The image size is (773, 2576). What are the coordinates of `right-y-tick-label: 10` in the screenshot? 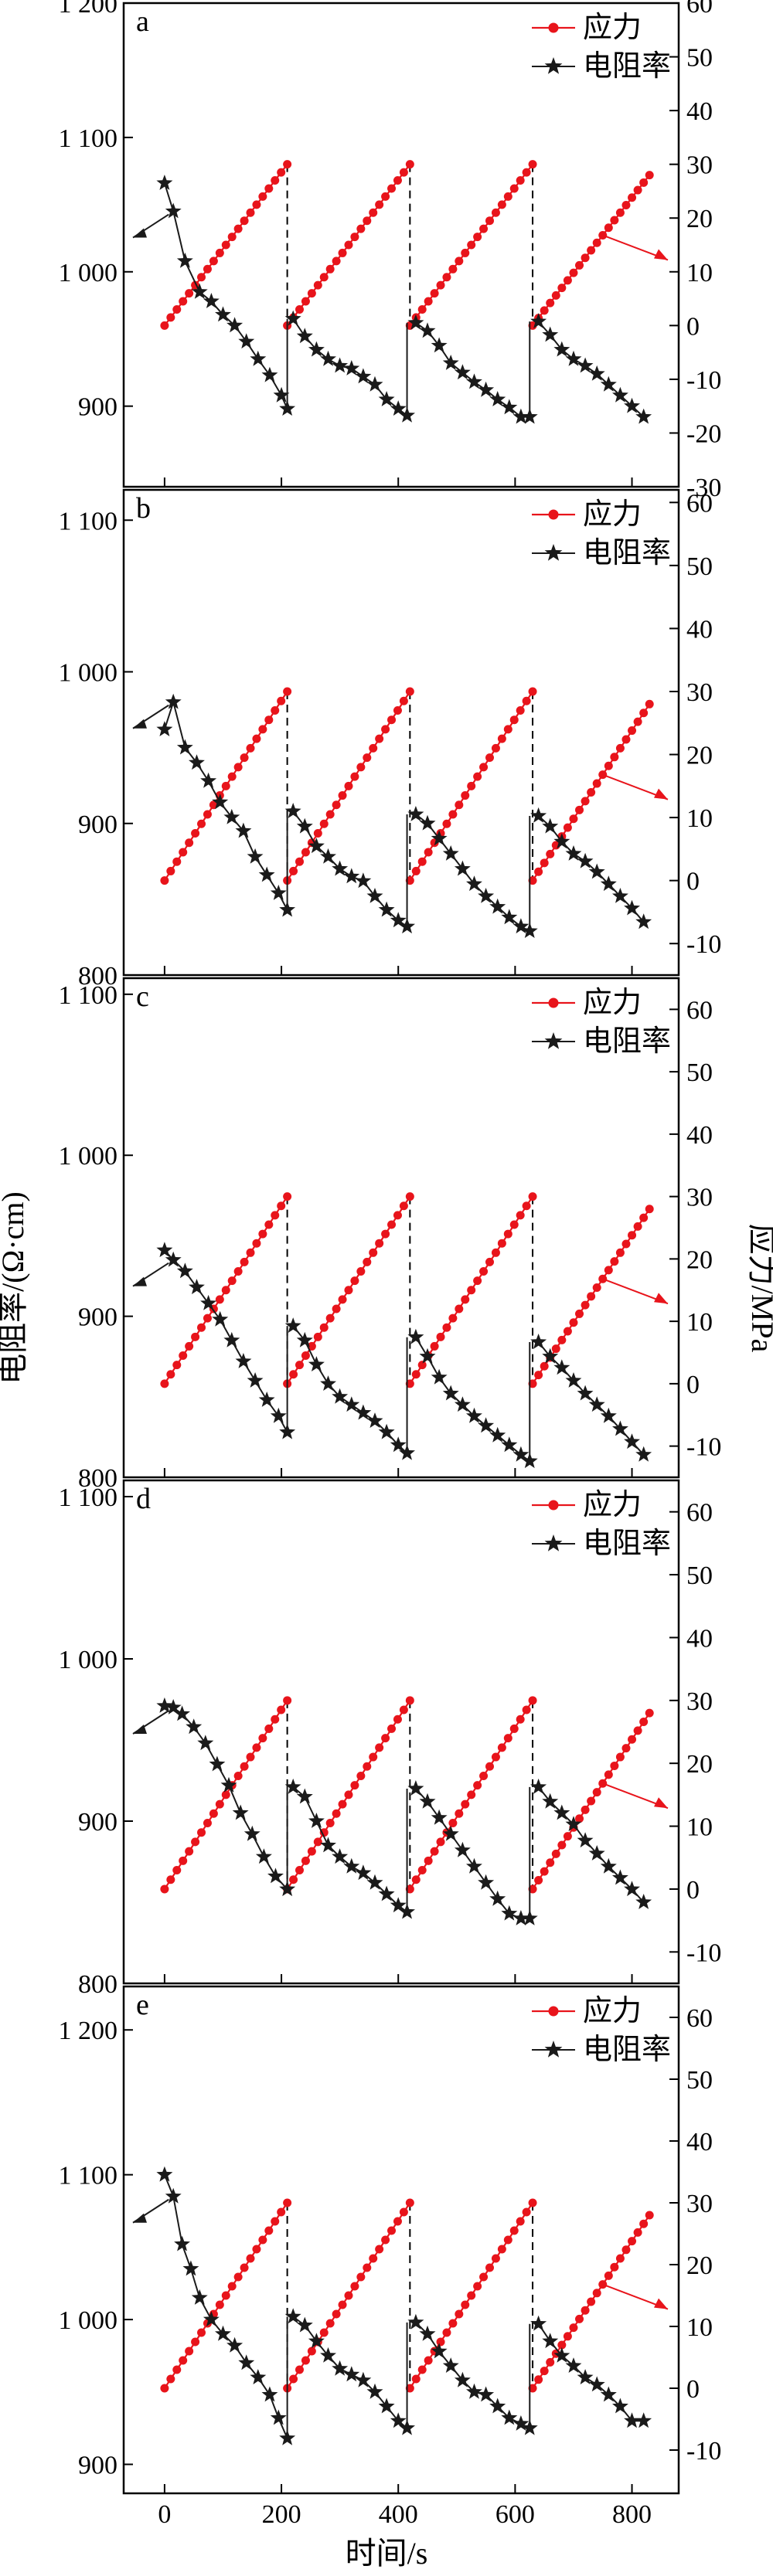 It's located at (699, 273).